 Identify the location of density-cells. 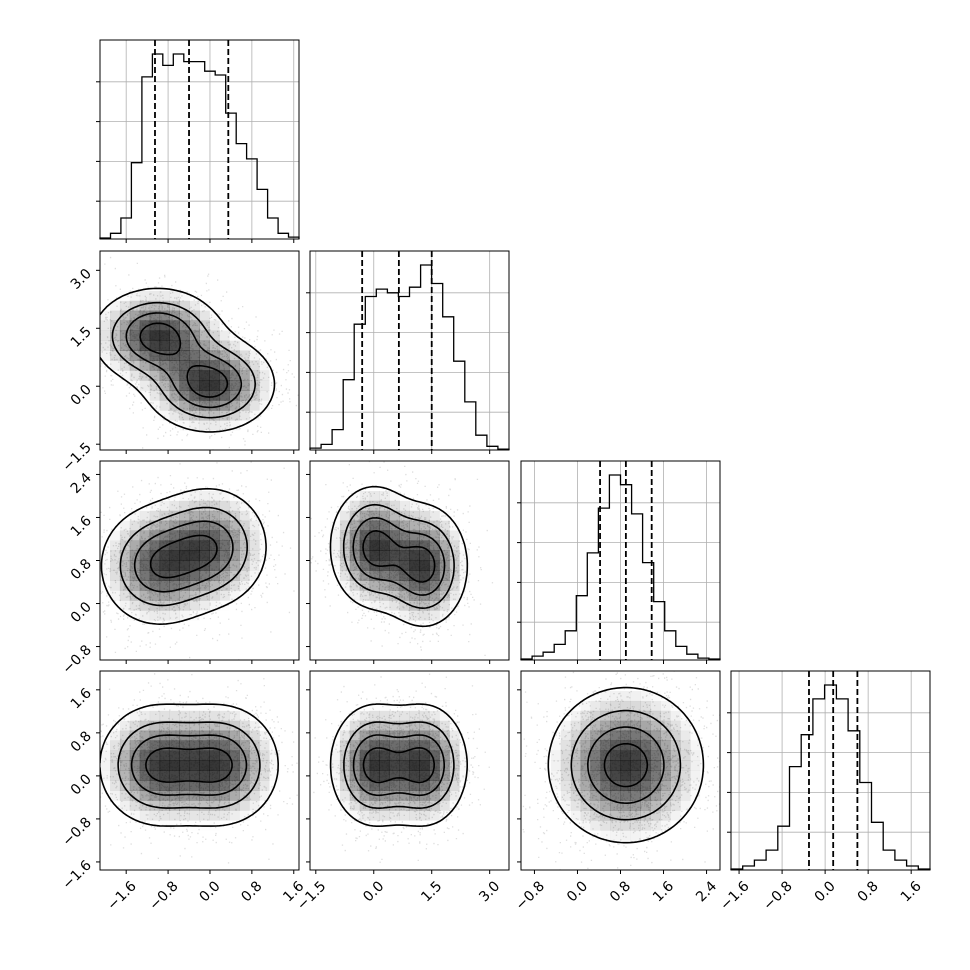
(189, 555).